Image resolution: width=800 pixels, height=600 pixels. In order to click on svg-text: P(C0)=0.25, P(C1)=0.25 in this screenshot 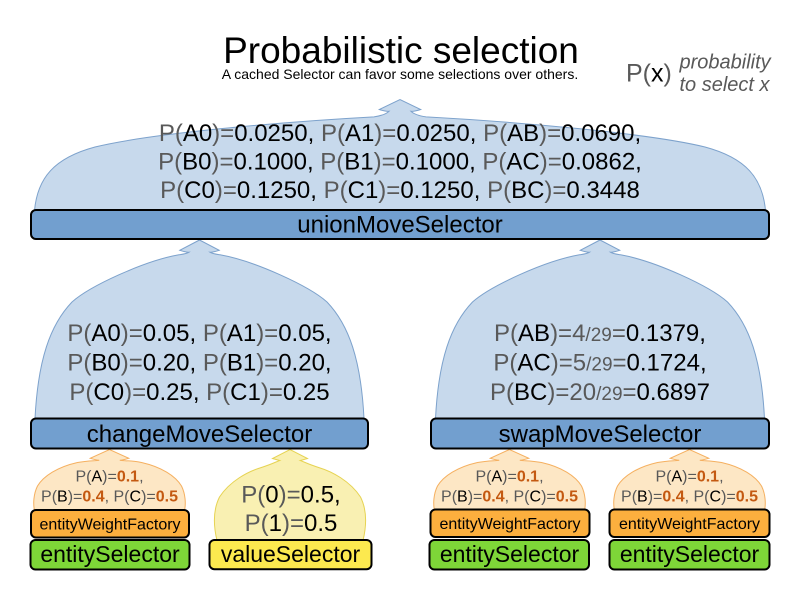, I will do `click(199, 392)`.